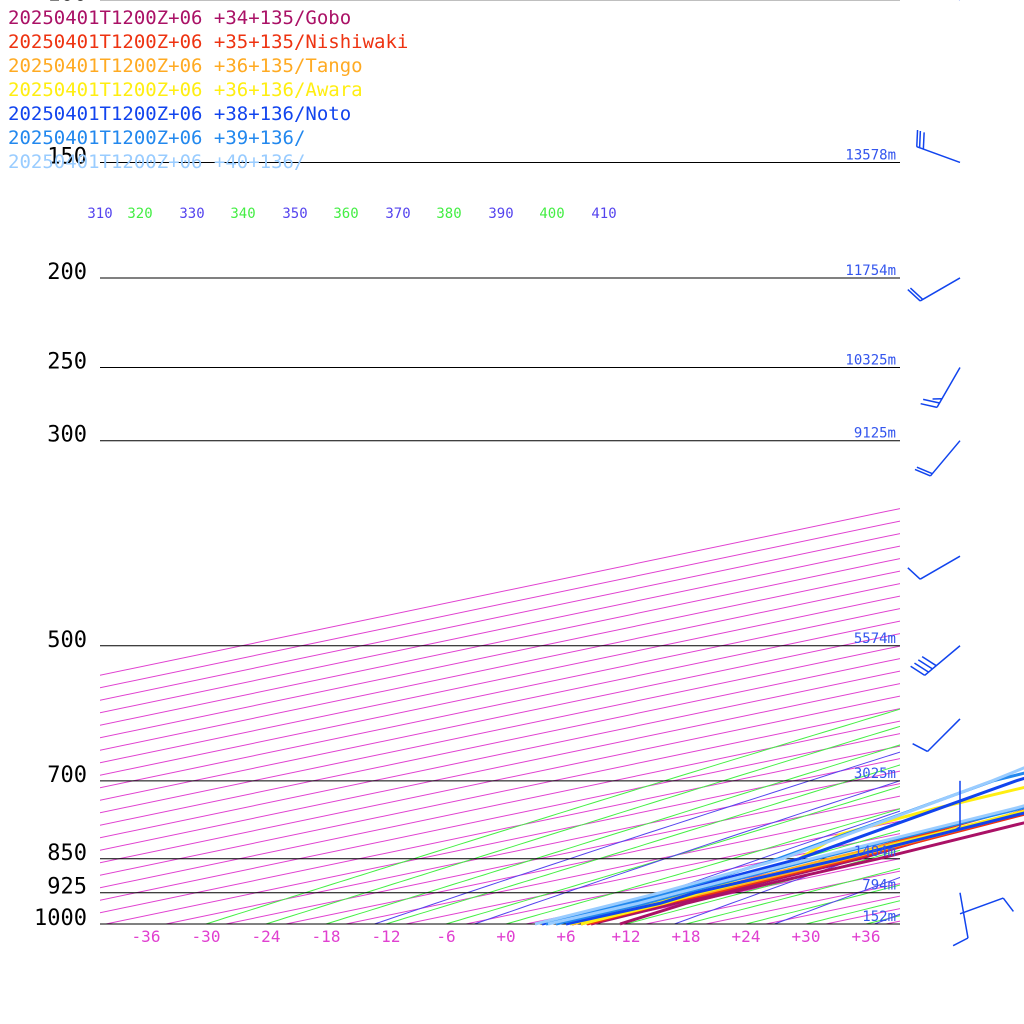 The height and width of the screenshot is (1024, 1024). I want to click on temperature-tick-label: -30, so click(206, 936).